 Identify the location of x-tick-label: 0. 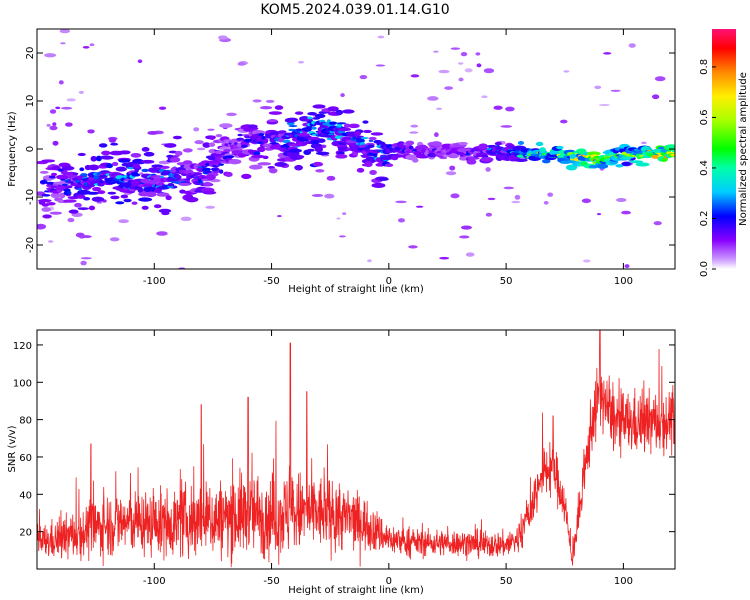
(389, 281).